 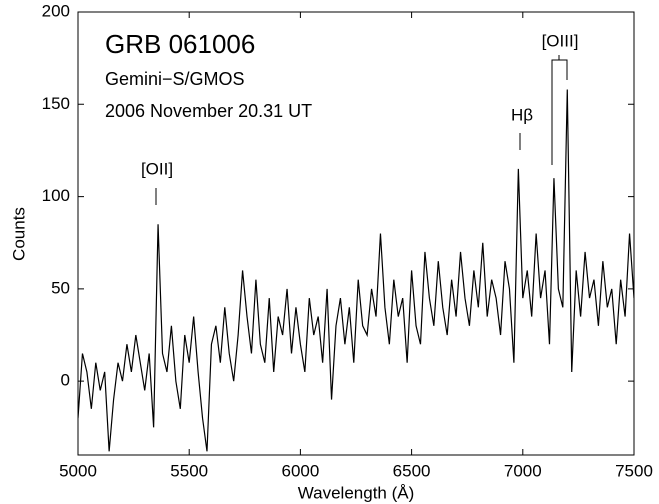 I want to click on line-label: Hβ, so click(x=522, y=114).